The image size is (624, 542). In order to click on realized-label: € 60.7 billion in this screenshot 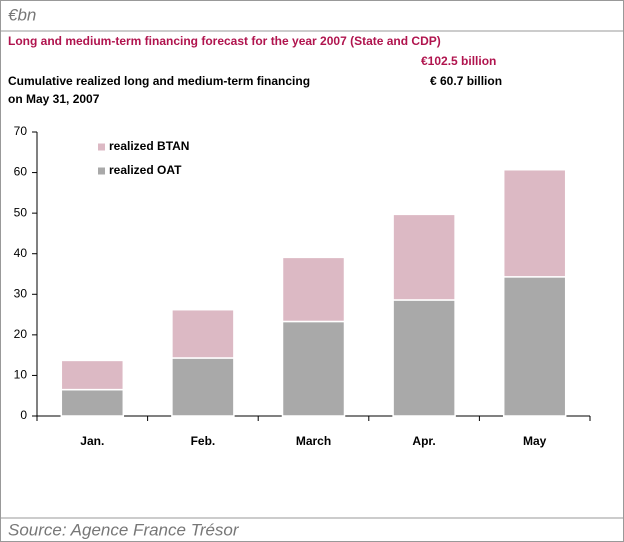, I will do `click(466, 81)`.